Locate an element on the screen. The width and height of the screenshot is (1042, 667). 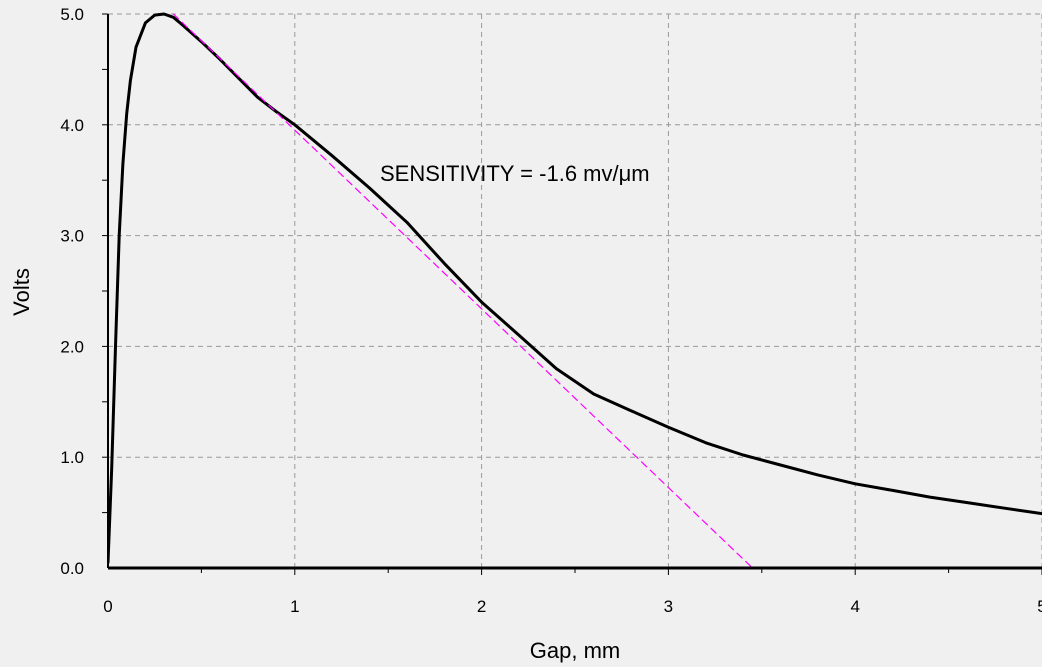
x-tick-label: 0 is located at coordinates (107, 606).